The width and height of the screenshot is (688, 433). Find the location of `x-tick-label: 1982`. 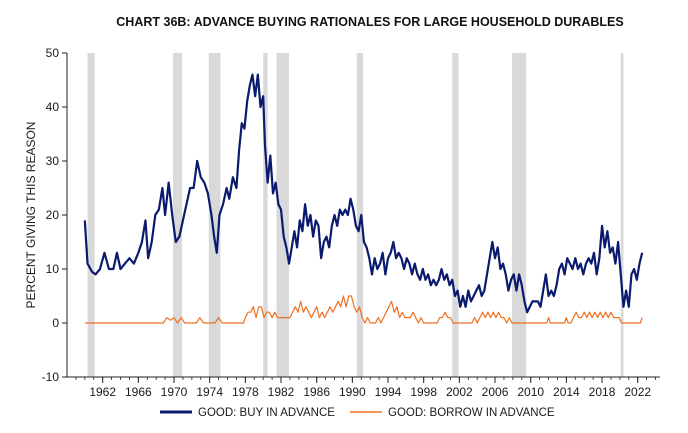

x-tick-label: 1982 is located at coordinates (281, 392).